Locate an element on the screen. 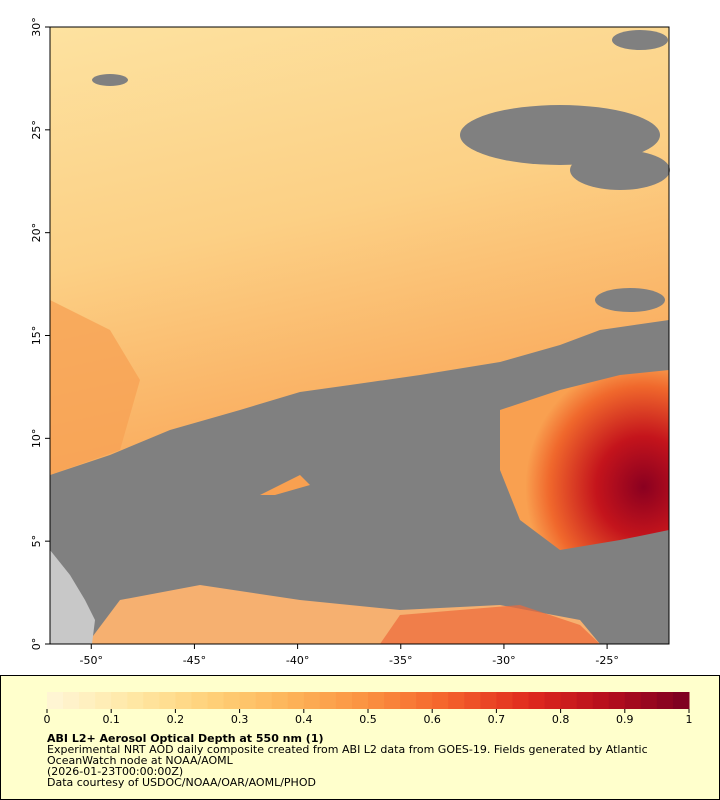 Image resolution: width=720 pixels, height=800 pixels. caption-line: (2026-01-23T00:00:00Z) is located at coordinates (115, 771).